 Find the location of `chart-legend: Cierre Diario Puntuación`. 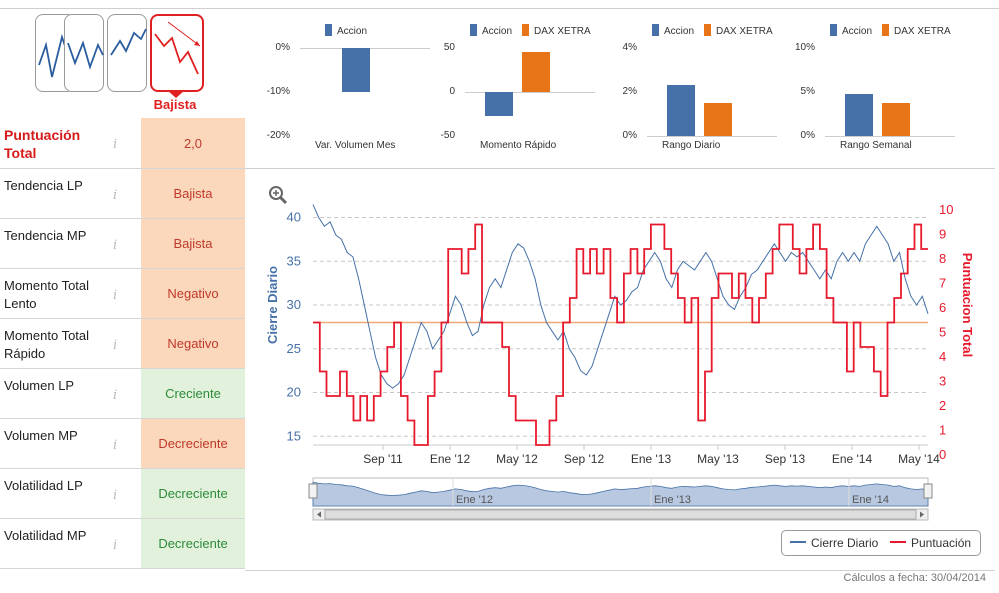

chart-legend: Cierre Diario Puntuación is located at coordinates (881, 543).